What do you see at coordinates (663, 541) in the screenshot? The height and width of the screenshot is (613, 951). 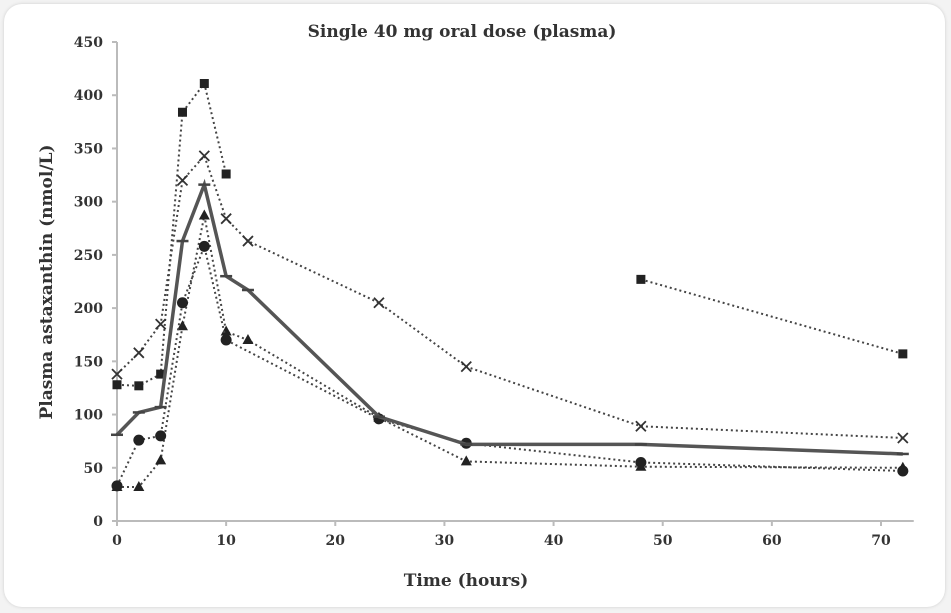 I see `x-tick-label: 50` at bounding box center [663, 541].